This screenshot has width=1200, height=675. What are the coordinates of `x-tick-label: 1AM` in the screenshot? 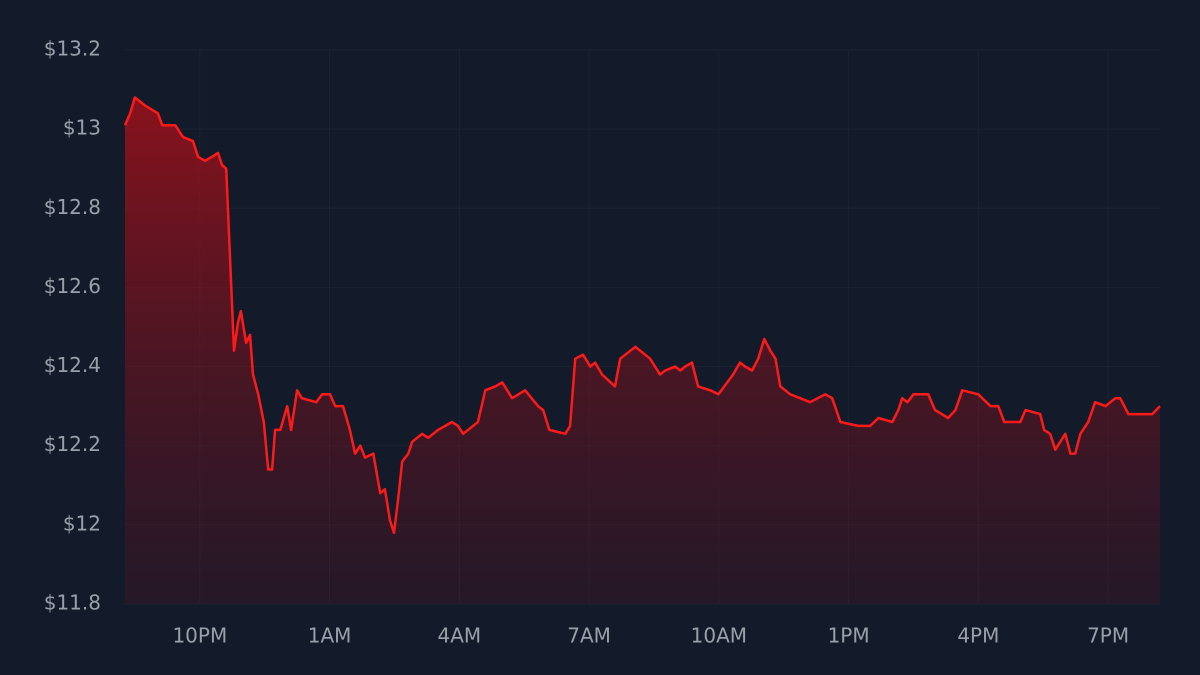 It's located at (330, 636).